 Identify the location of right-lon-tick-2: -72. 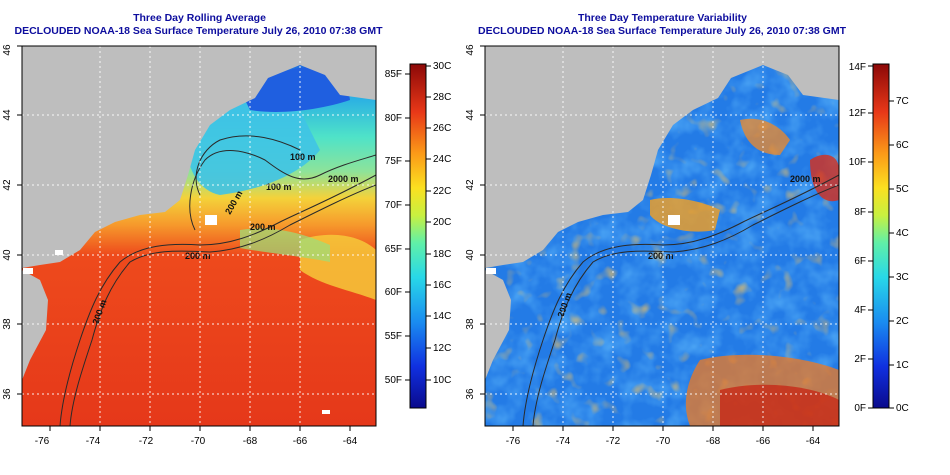
(613, 441).